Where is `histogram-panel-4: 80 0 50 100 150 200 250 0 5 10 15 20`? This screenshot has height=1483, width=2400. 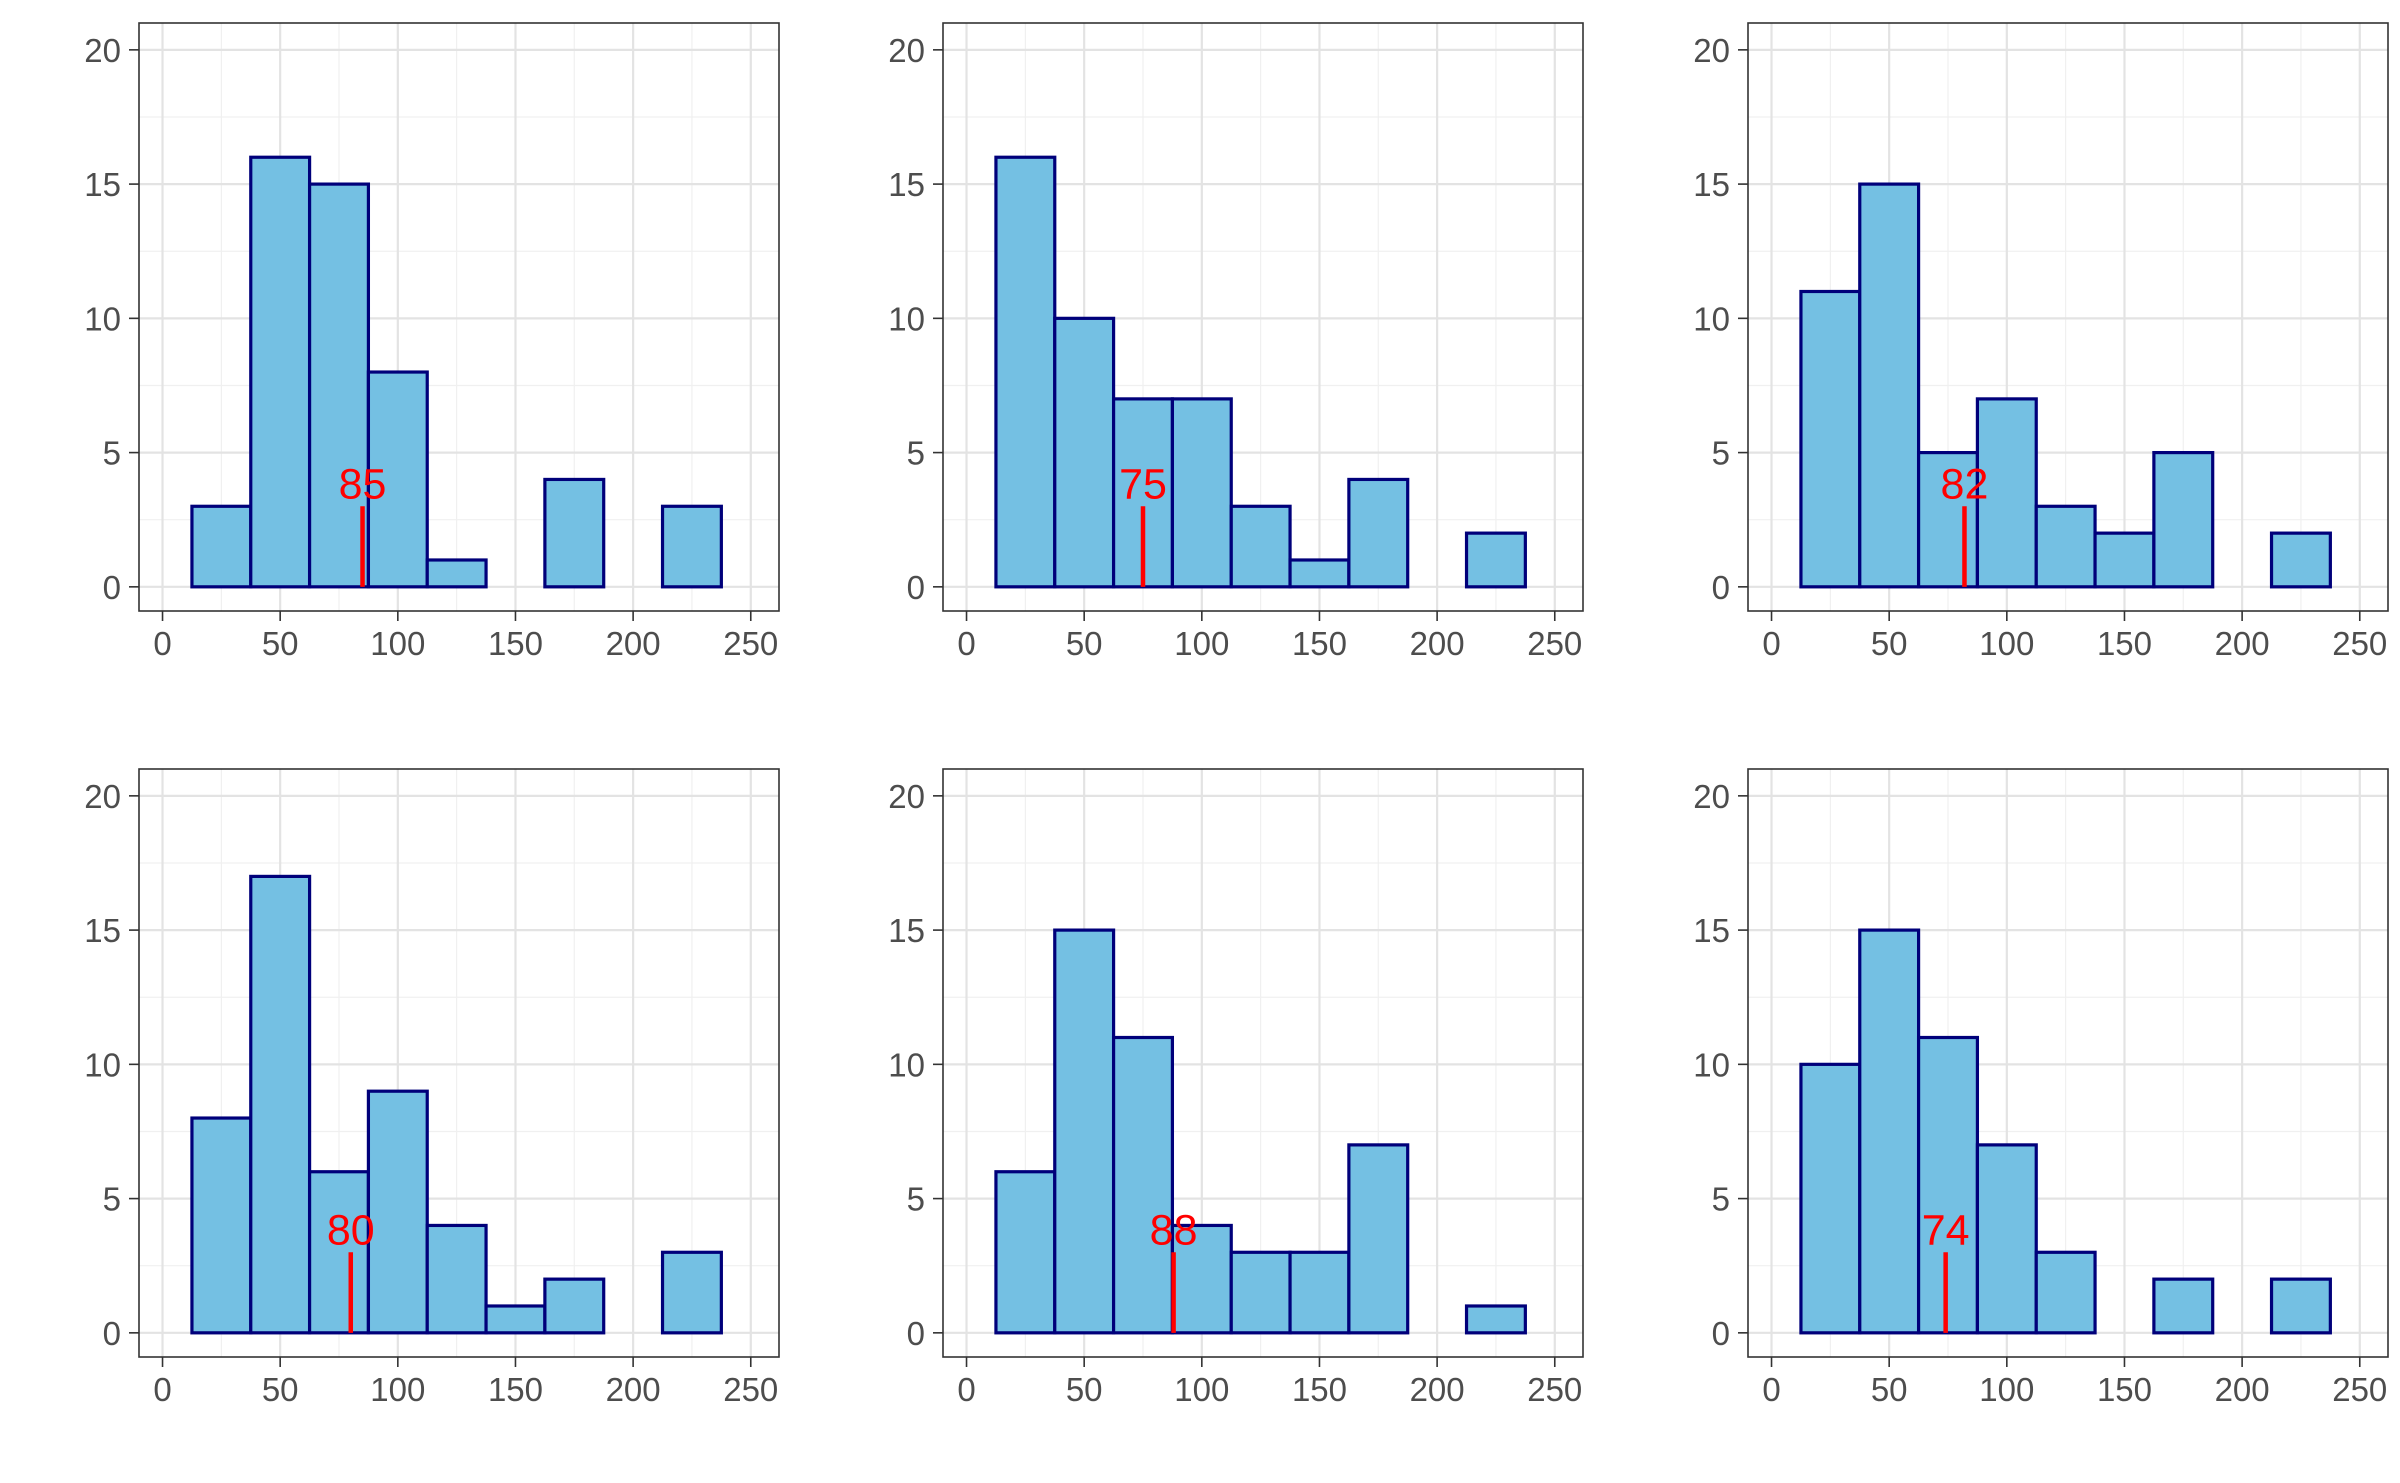 histogram-panel-4: 80 0 50 100 150 200 250 0 5 10 15 20 is located at coordinates (432, 1088).